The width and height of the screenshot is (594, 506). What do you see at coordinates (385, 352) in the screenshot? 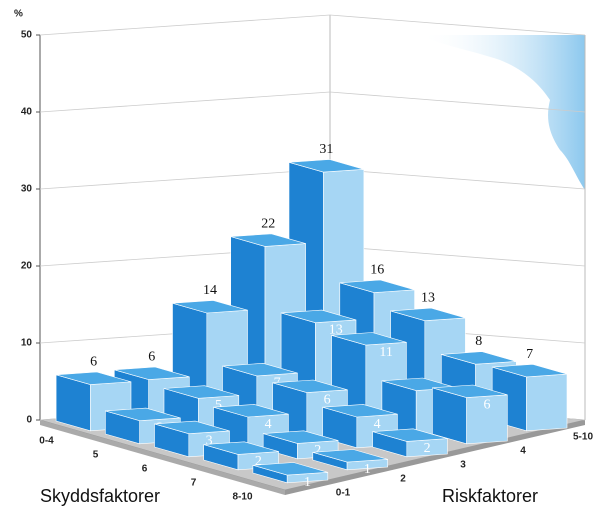
I see `value-label: 11` at bounding box center [385, 352].